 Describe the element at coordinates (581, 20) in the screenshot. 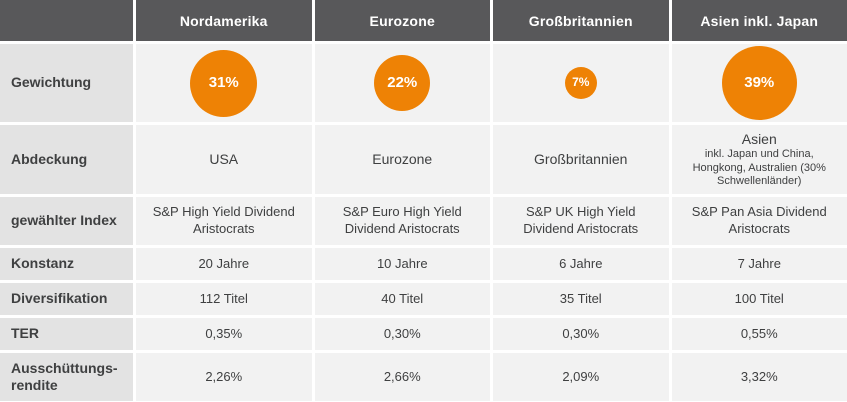

I see `column-header-grossbritannien: Großbritannien` at that location.